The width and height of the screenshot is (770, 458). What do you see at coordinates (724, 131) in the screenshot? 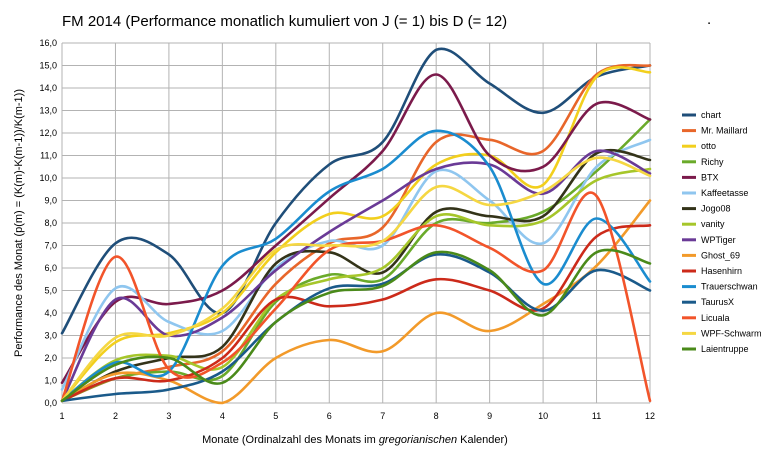
I see `legend-label-mr-maillard: Mr. Maillard` at bounding box center [724, 131].